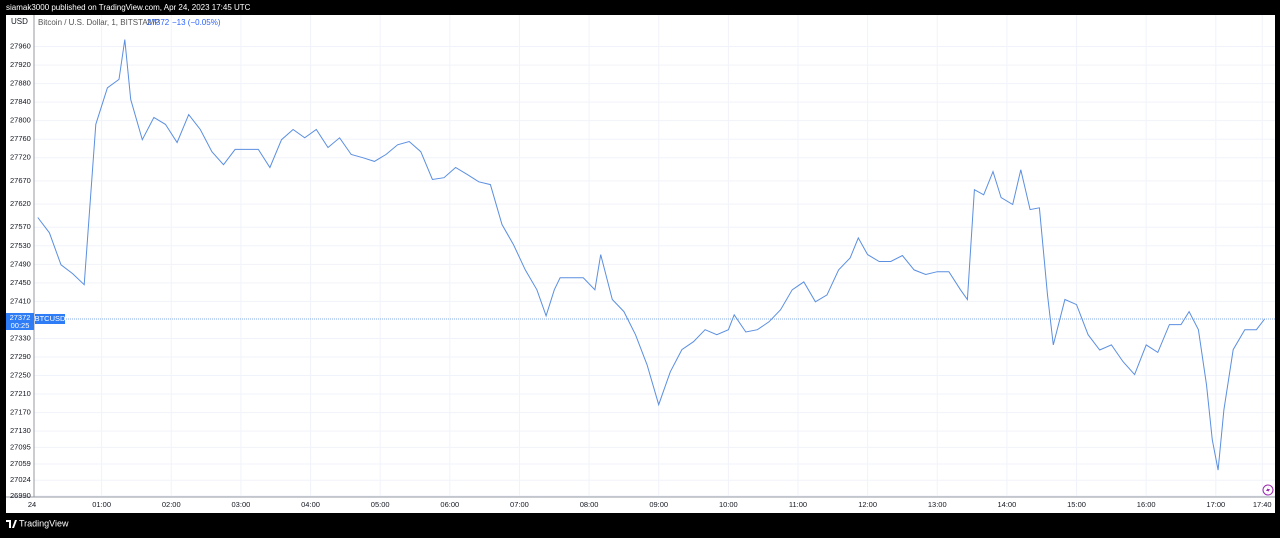  What do you see at coordinates (20, 138) in the screenshot?
I see `y-tick-label: 27760` at bounding box center [20, 138].